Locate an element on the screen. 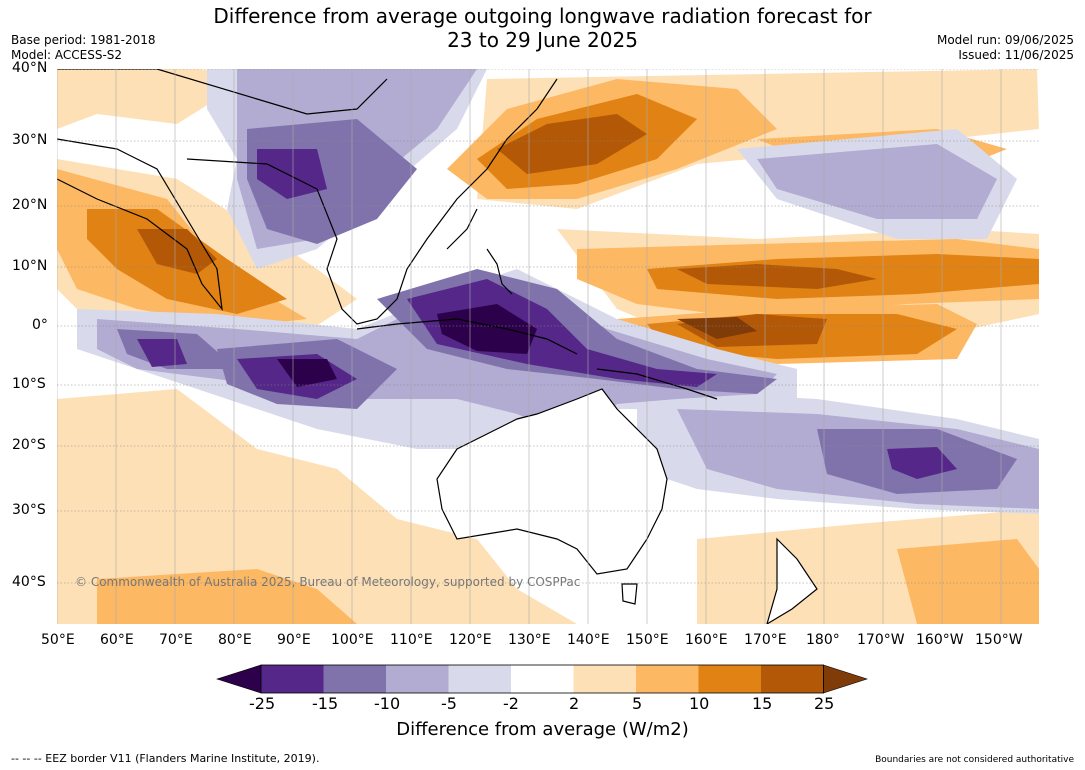 This screenshot has width=1085, height=770. lat-label-30n: 30°N is located at coordinates (30, 140).